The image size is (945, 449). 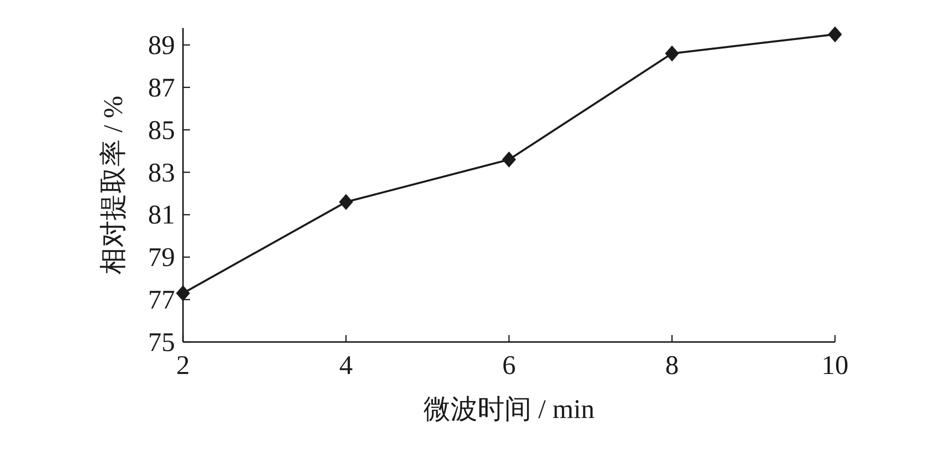 I want to click on y-tick-label: 87, so click(x=161, y=87).